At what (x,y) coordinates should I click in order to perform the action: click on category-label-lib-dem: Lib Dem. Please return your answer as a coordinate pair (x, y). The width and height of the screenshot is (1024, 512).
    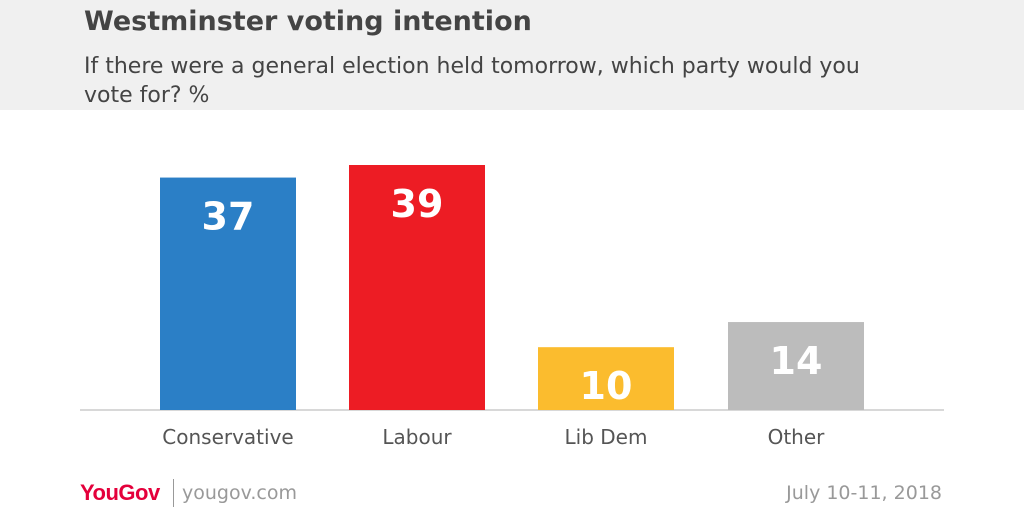
    Looking at the image, I should click on (606, 437).